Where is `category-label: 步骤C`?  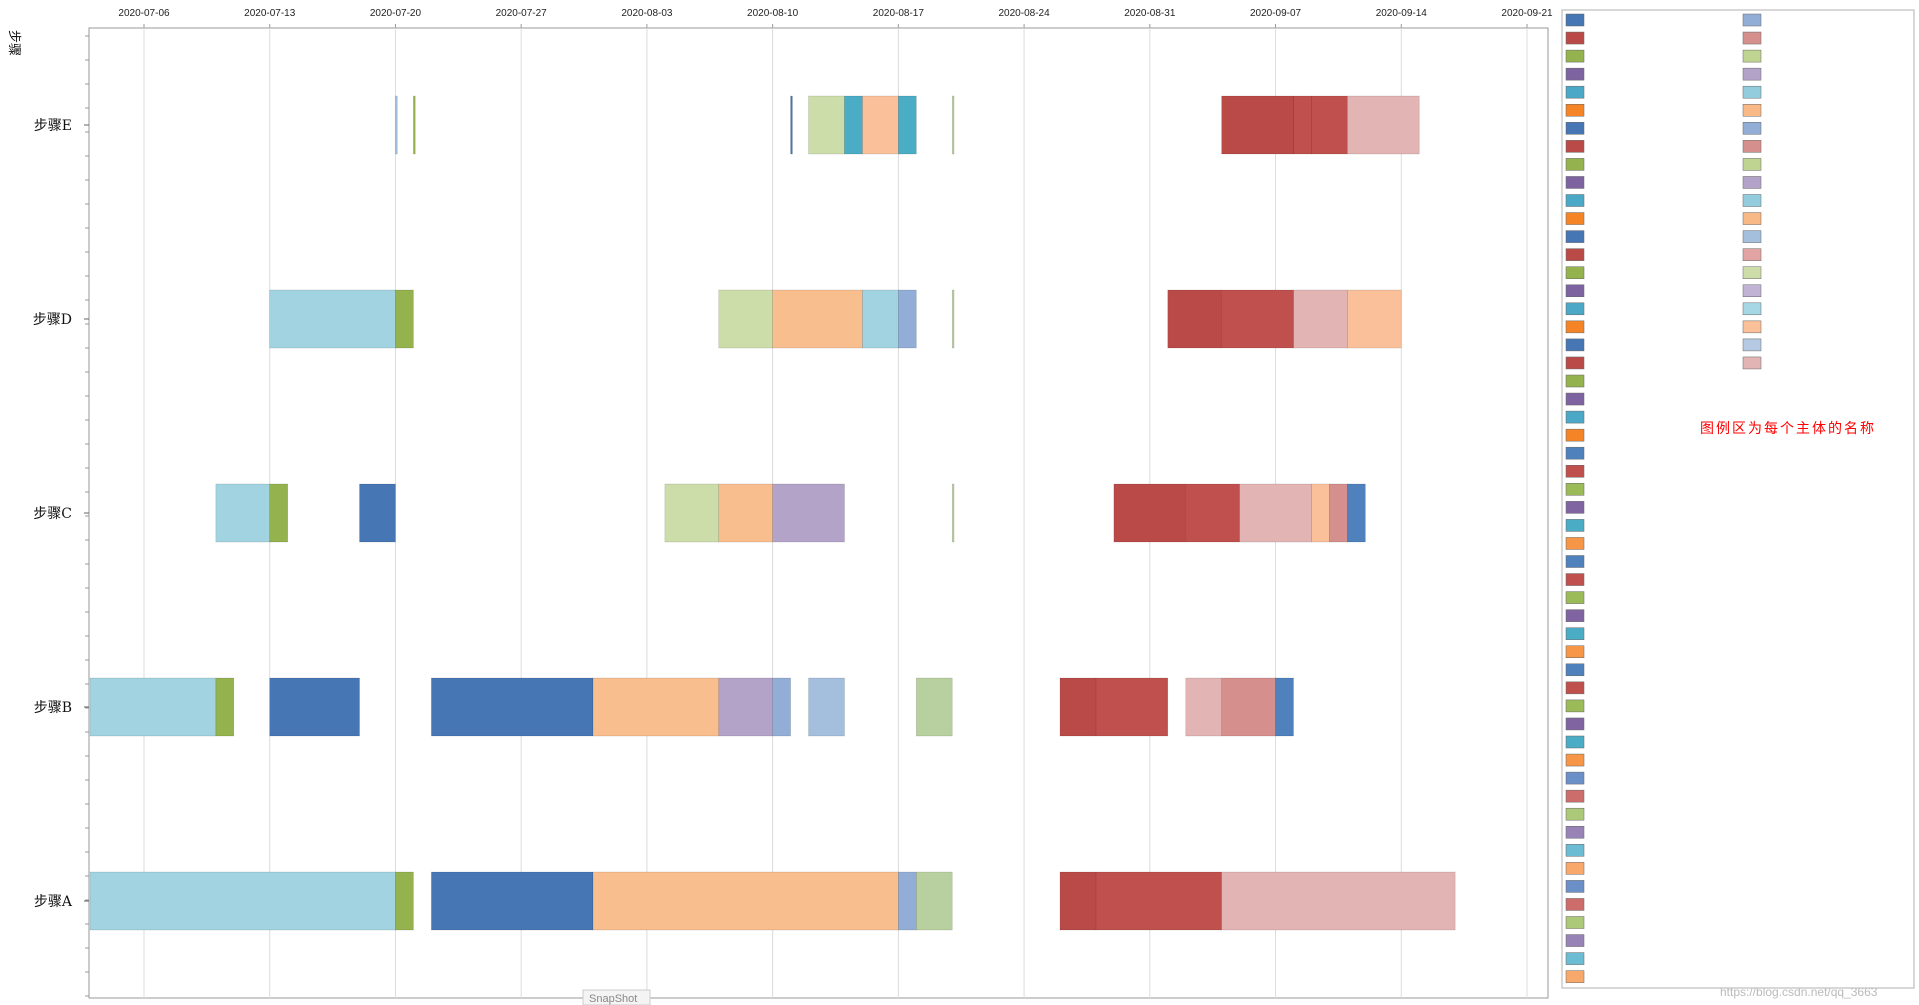 category-label: 步骤C is located at coordinates (52, 514).